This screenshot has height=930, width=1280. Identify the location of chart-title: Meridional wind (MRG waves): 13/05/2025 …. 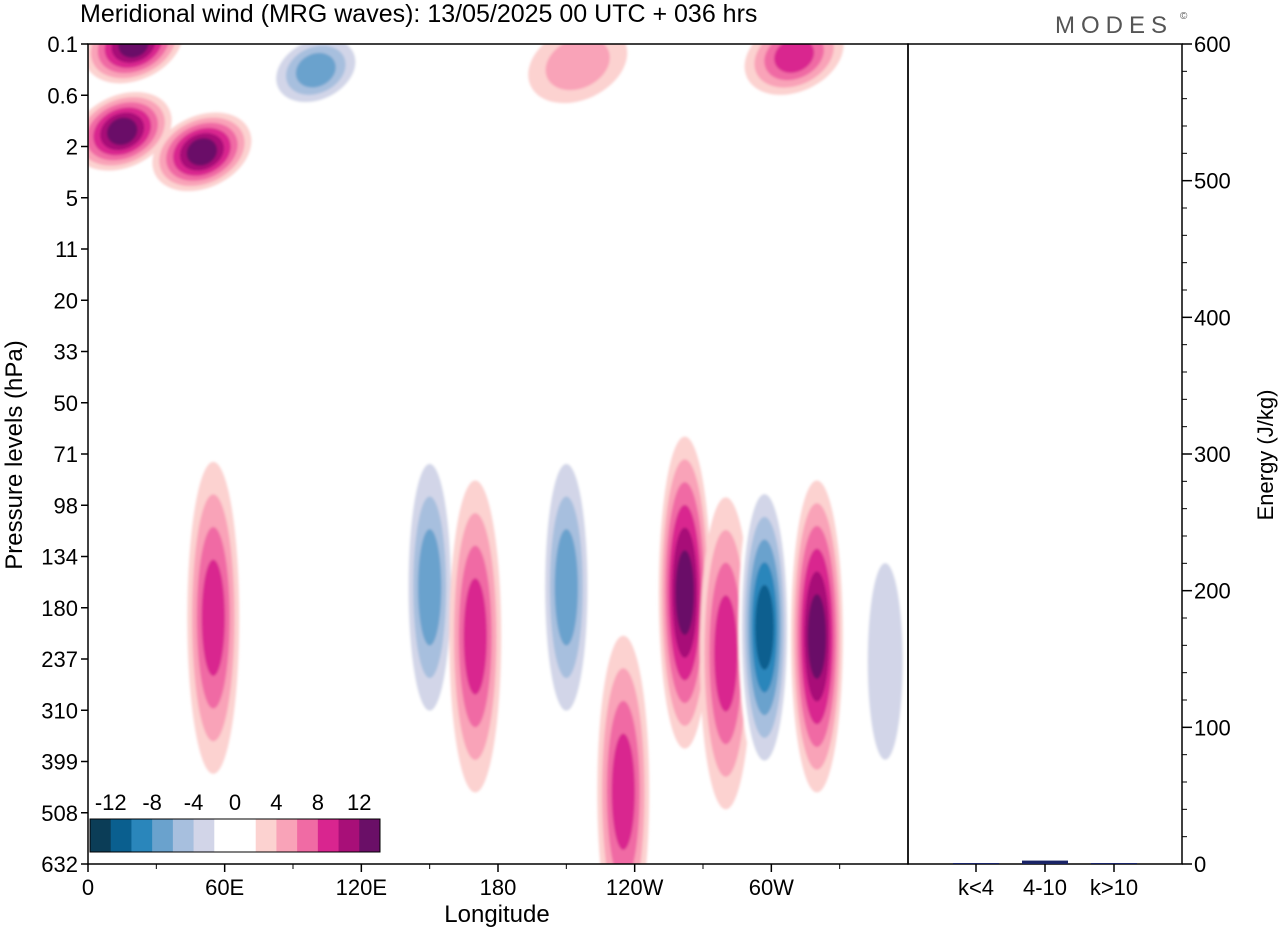
(418, 14).